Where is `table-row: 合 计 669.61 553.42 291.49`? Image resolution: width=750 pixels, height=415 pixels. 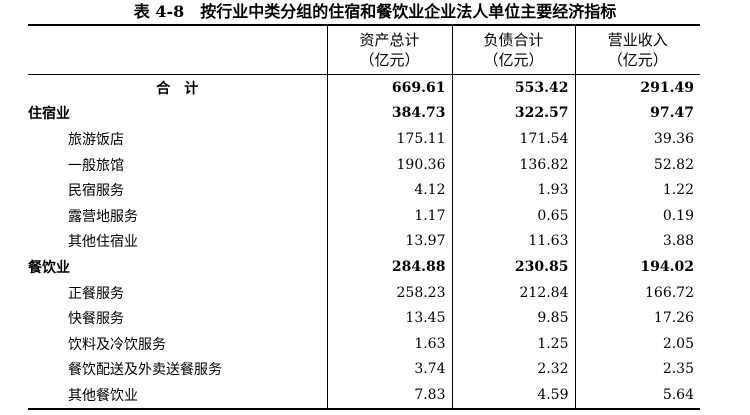 table-row: 合 计 669.61 553.42 291.49 is located at coordinates (364, 87).